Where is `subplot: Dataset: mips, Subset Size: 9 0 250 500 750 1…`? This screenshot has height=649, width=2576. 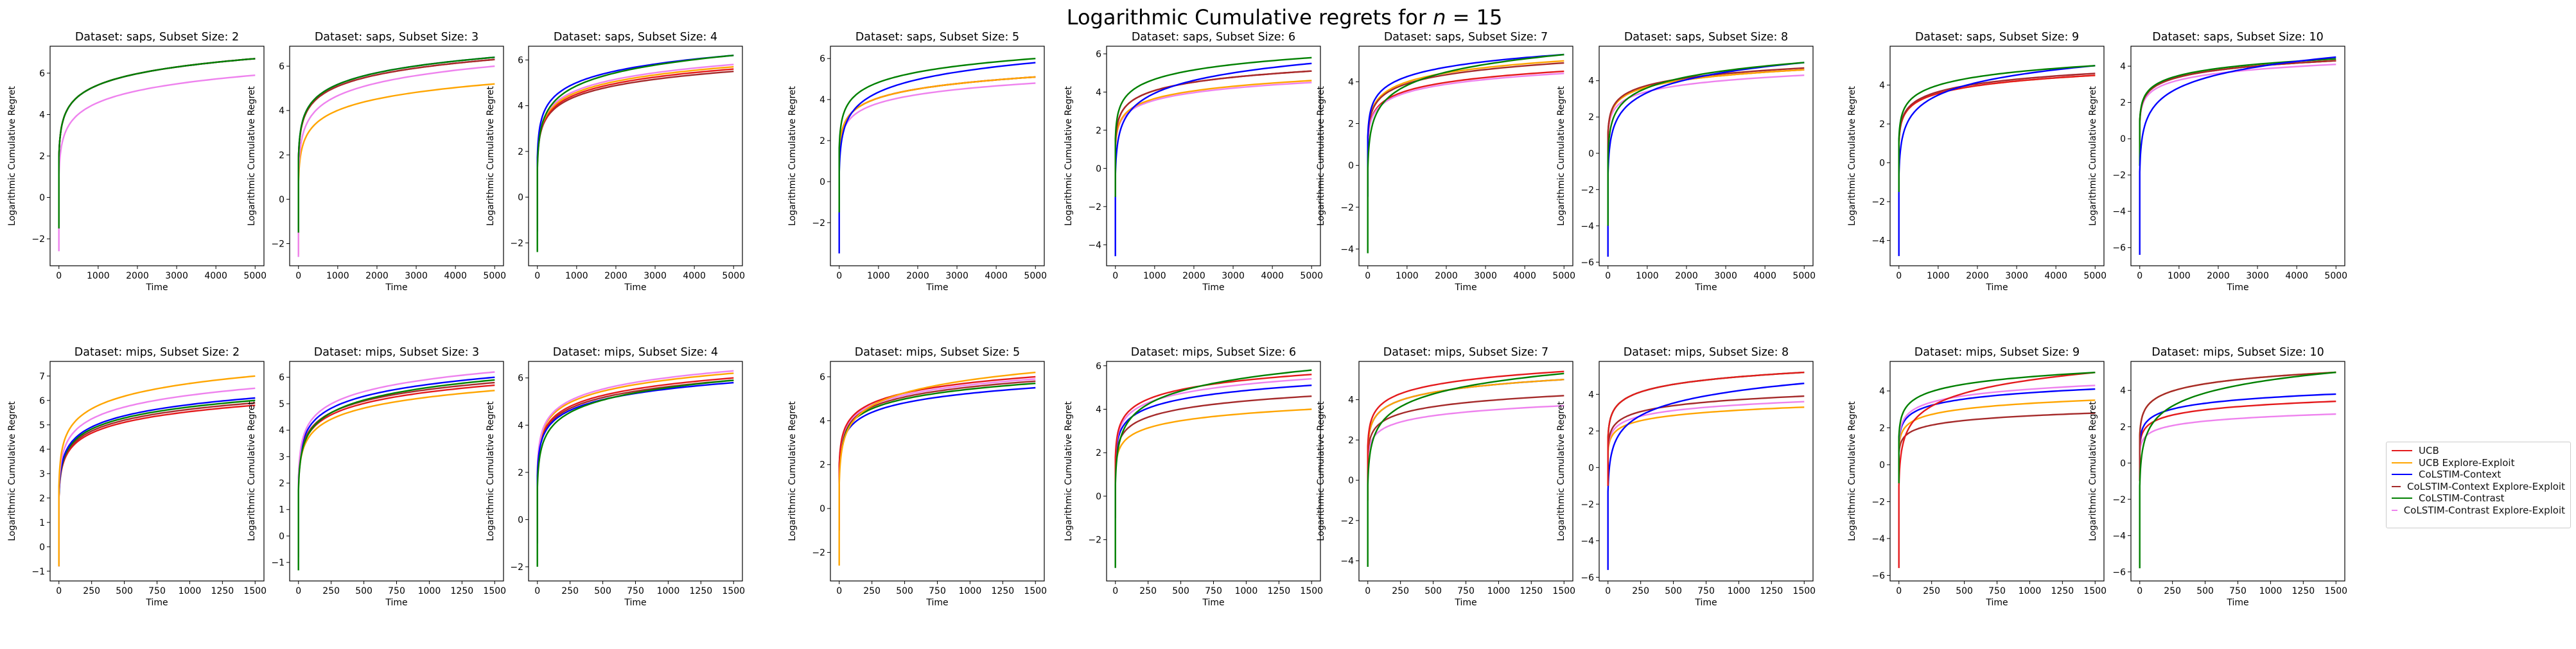
subplot: Dataset: mips, Subset Size: 9 0 250 500 750 1… is located at coordinates (1977, 477).